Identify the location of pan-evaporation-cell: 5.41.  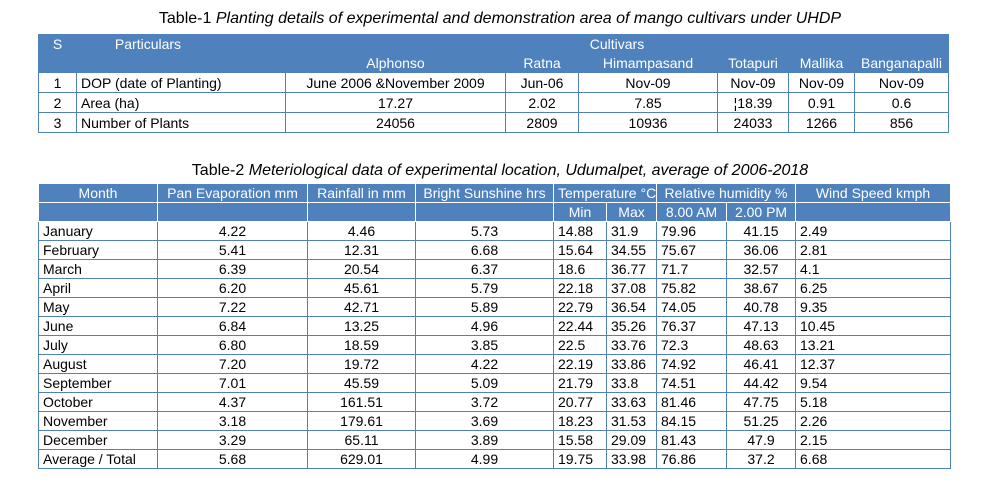
(232, 250).